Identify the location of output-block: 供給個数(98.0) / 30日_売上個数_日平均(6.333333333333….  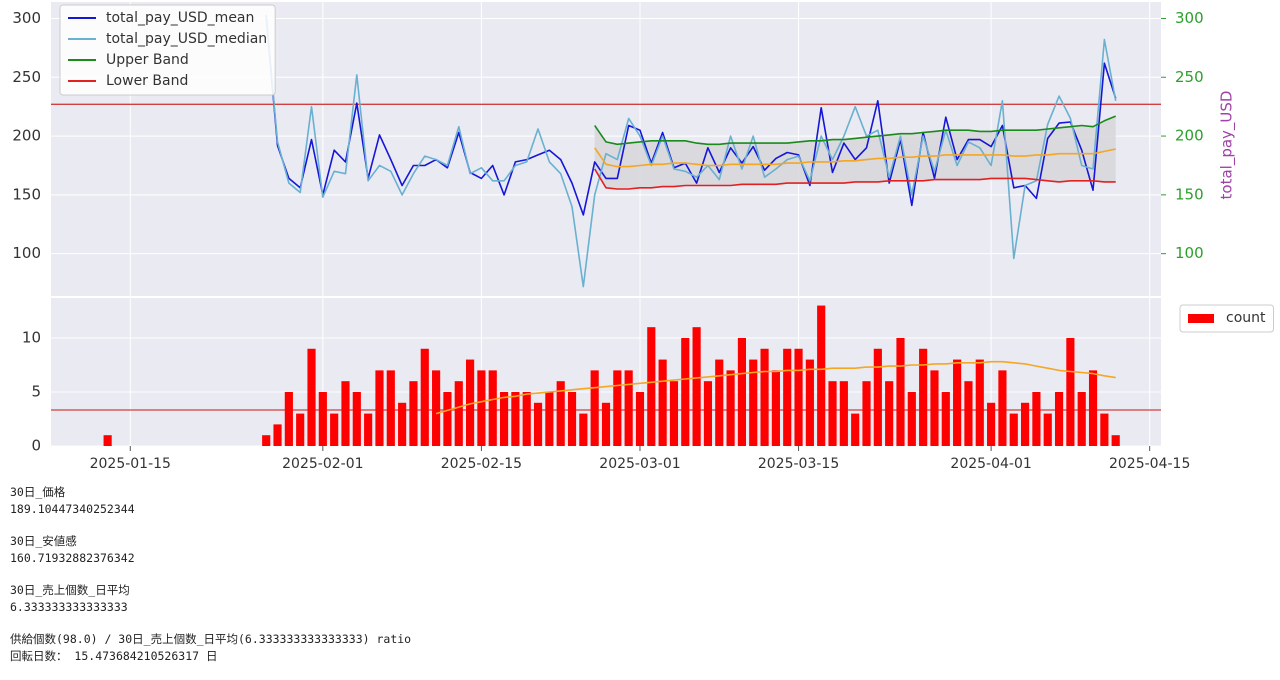
(210, 647).